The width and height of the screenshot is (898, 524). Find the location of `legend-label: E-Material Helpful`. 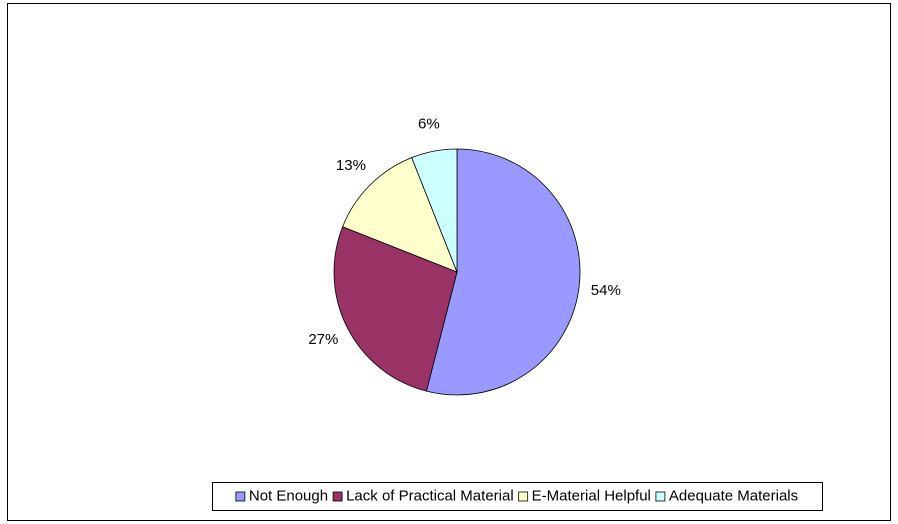

legend-label: E-Material Helpful is located at coordinates (591, 495).